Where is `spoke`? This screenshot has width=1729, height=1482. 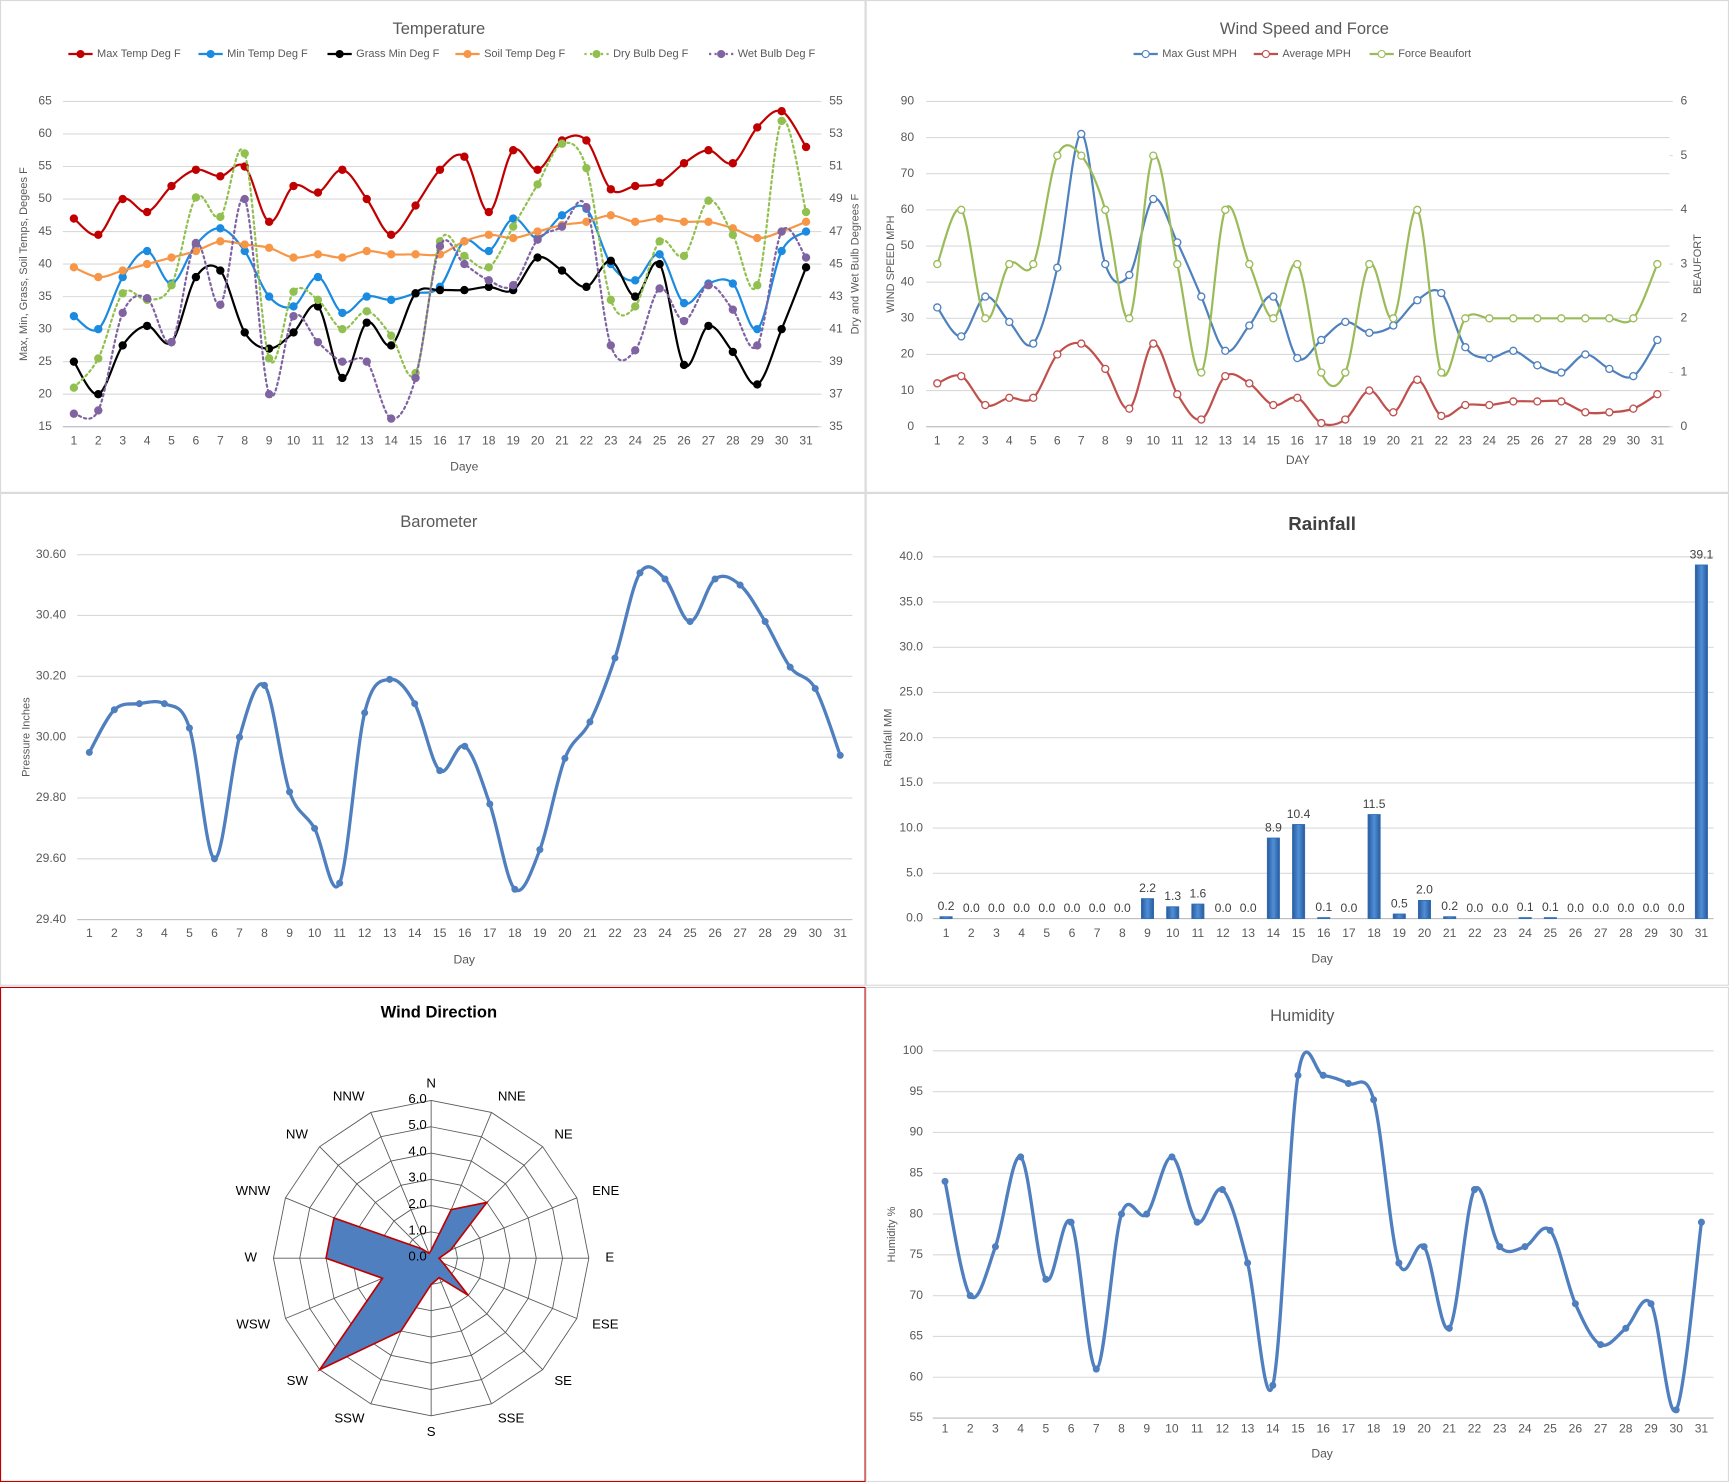
spoke is located at coordinates (461, 1331).